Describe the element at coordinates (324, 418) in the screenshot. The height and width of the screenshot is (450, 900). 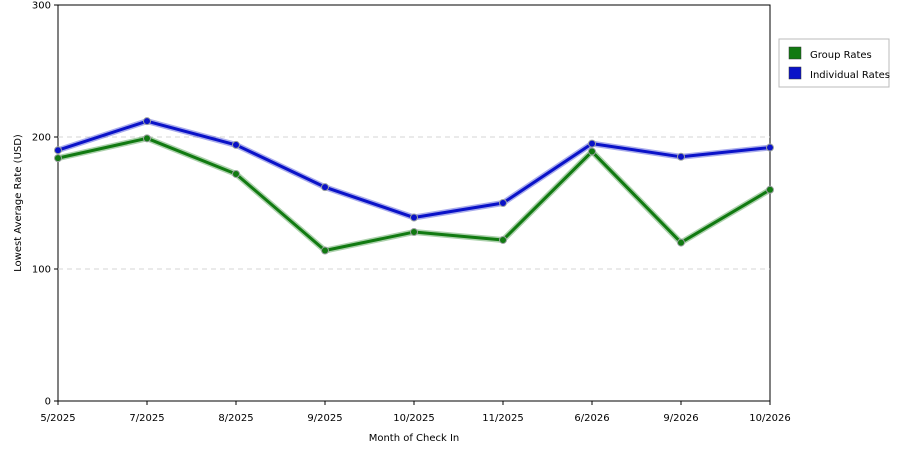
I see `x-tick-label: 9/2025` at that location.